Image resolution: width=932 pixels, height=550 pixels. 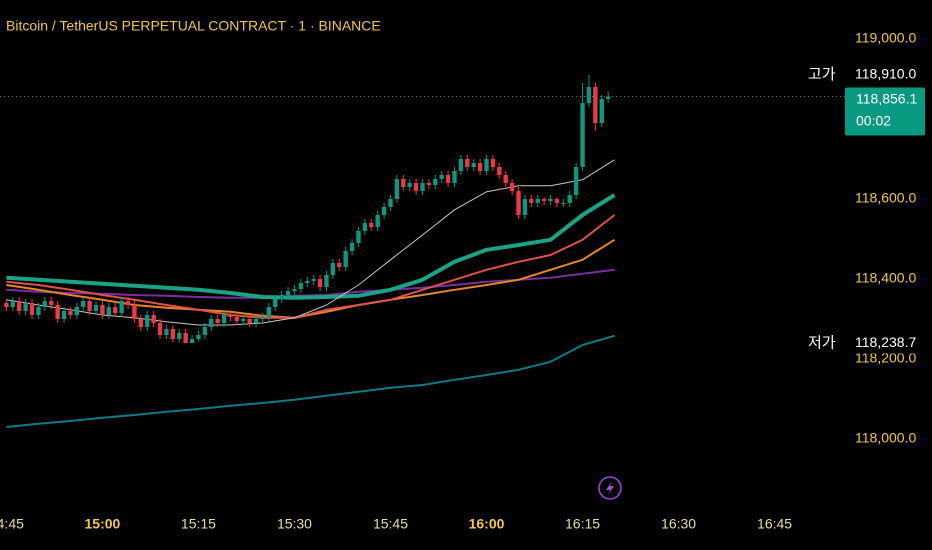 I want to click on last-price-label: 118,856.1, so click(x=886, y=98).